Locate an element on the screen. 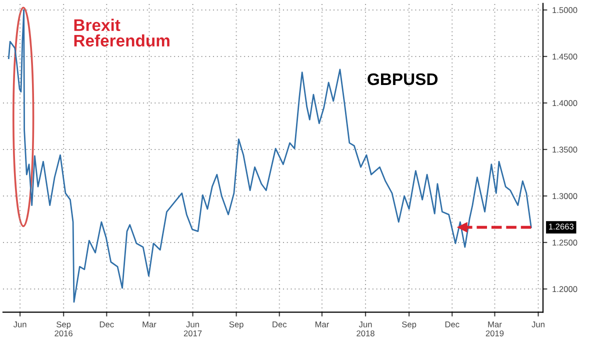 The width and height of the screenshot is (600, 345). y-tick-label: 1.3000 is located at coordinates (565, 196).